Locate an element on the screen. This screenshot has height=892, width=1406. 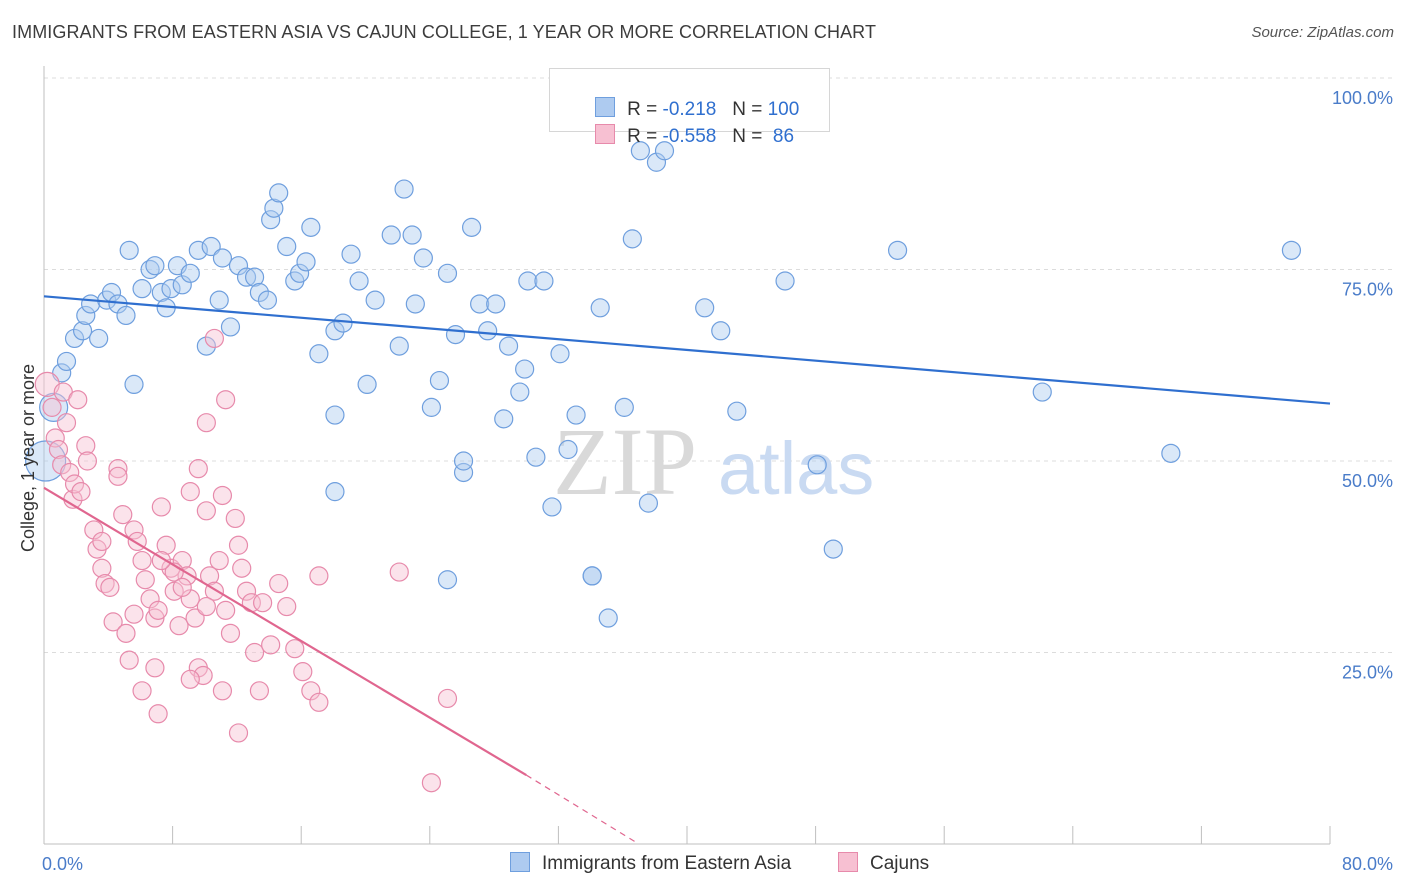
y-tick-labels: 100.0% 75.0% 50.0% 25.0% is located at coordinates (1362, 385).